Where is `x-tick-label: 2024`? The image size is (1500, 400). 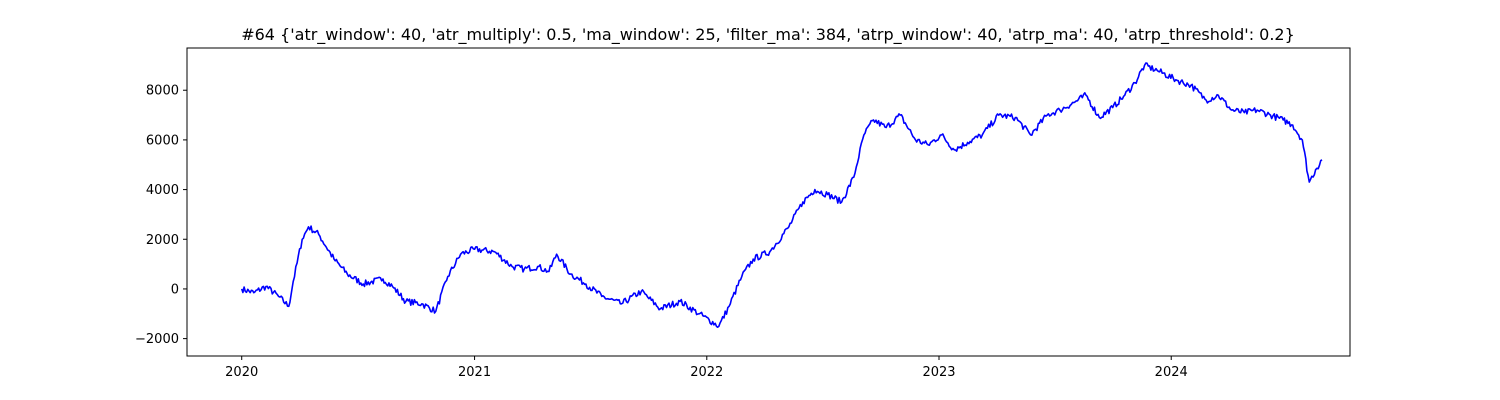
x-tick-label: 2024 is located at coordinates (1171, 372).